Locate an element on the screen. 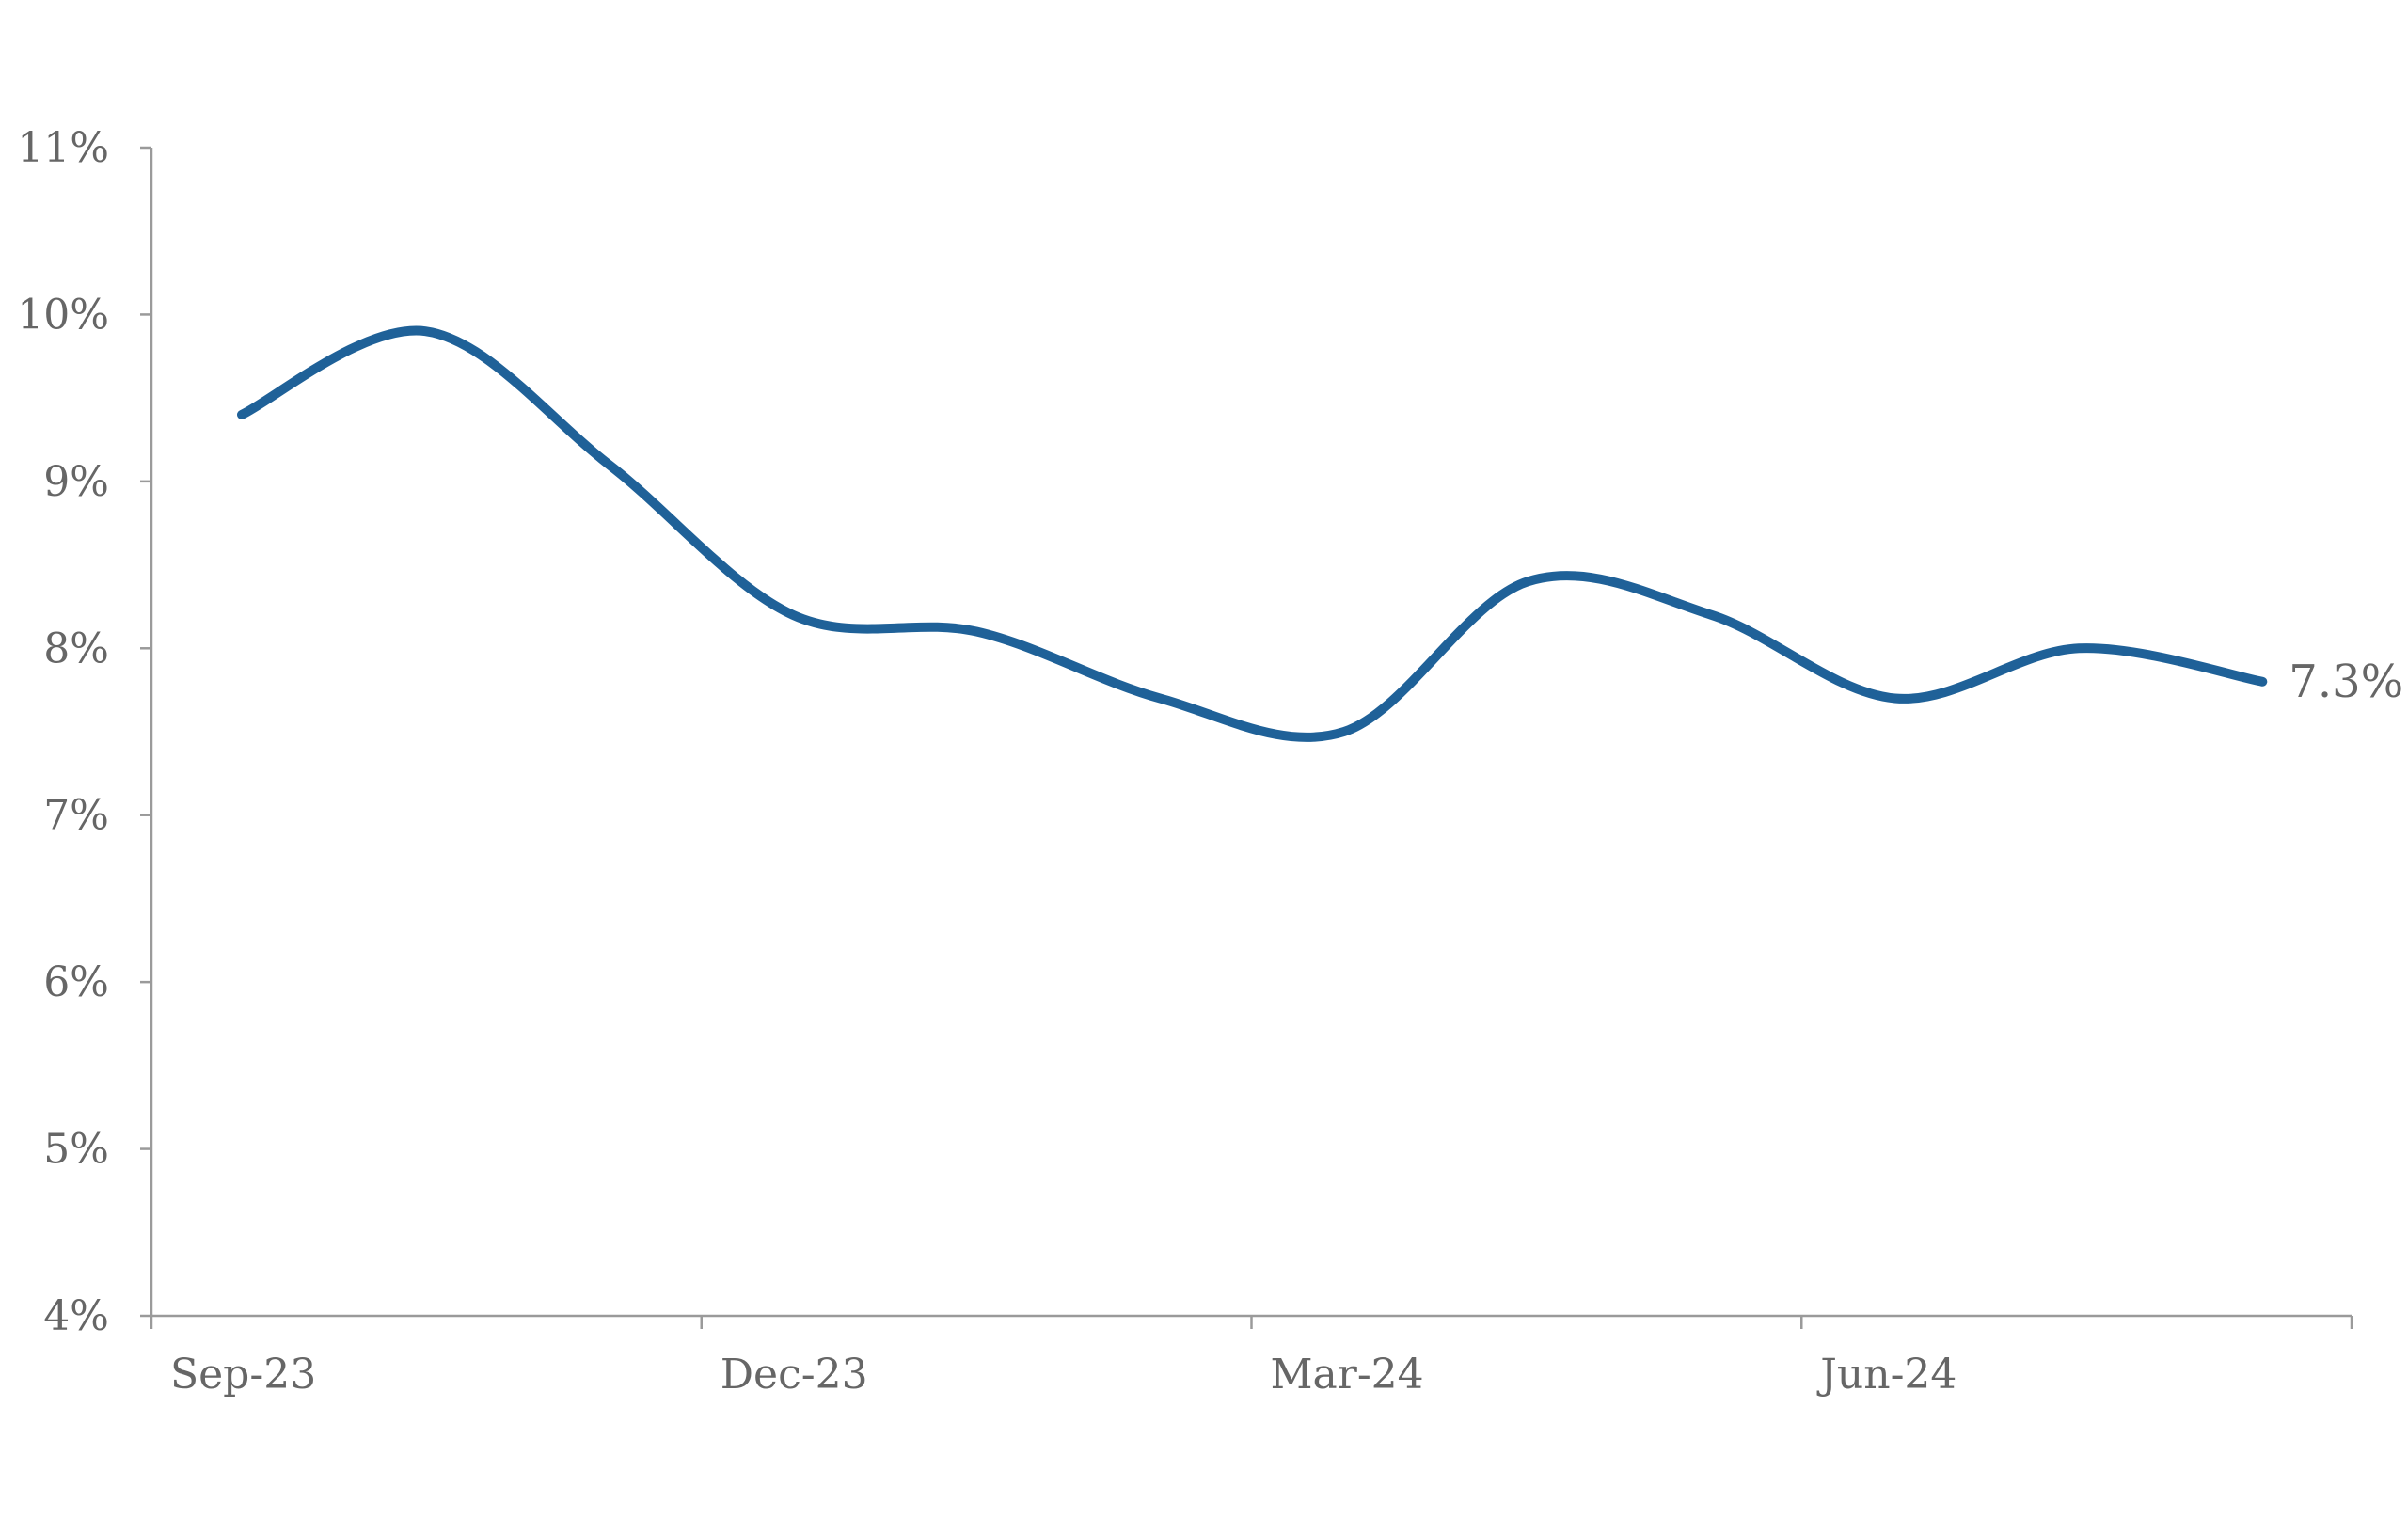  y-tick-label: 4% is located at coordinates (76, 1316).